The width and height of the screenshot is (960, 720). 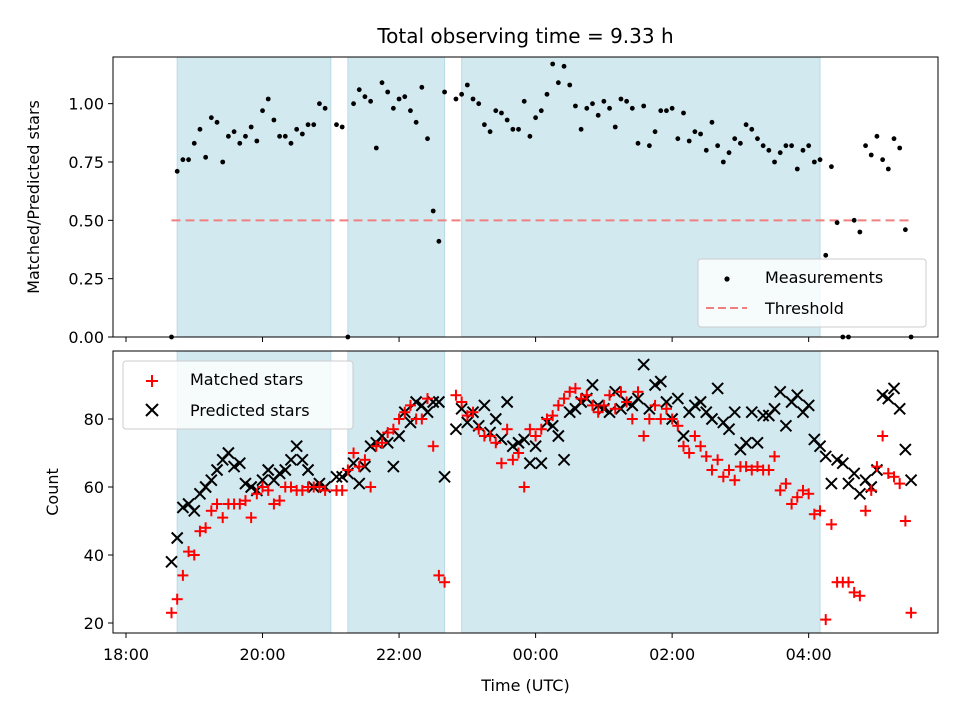 What do you see at coordinates (152, 410) in the screenshot?
I see `legend-predicted-marker` at bounding box center [152, 410].